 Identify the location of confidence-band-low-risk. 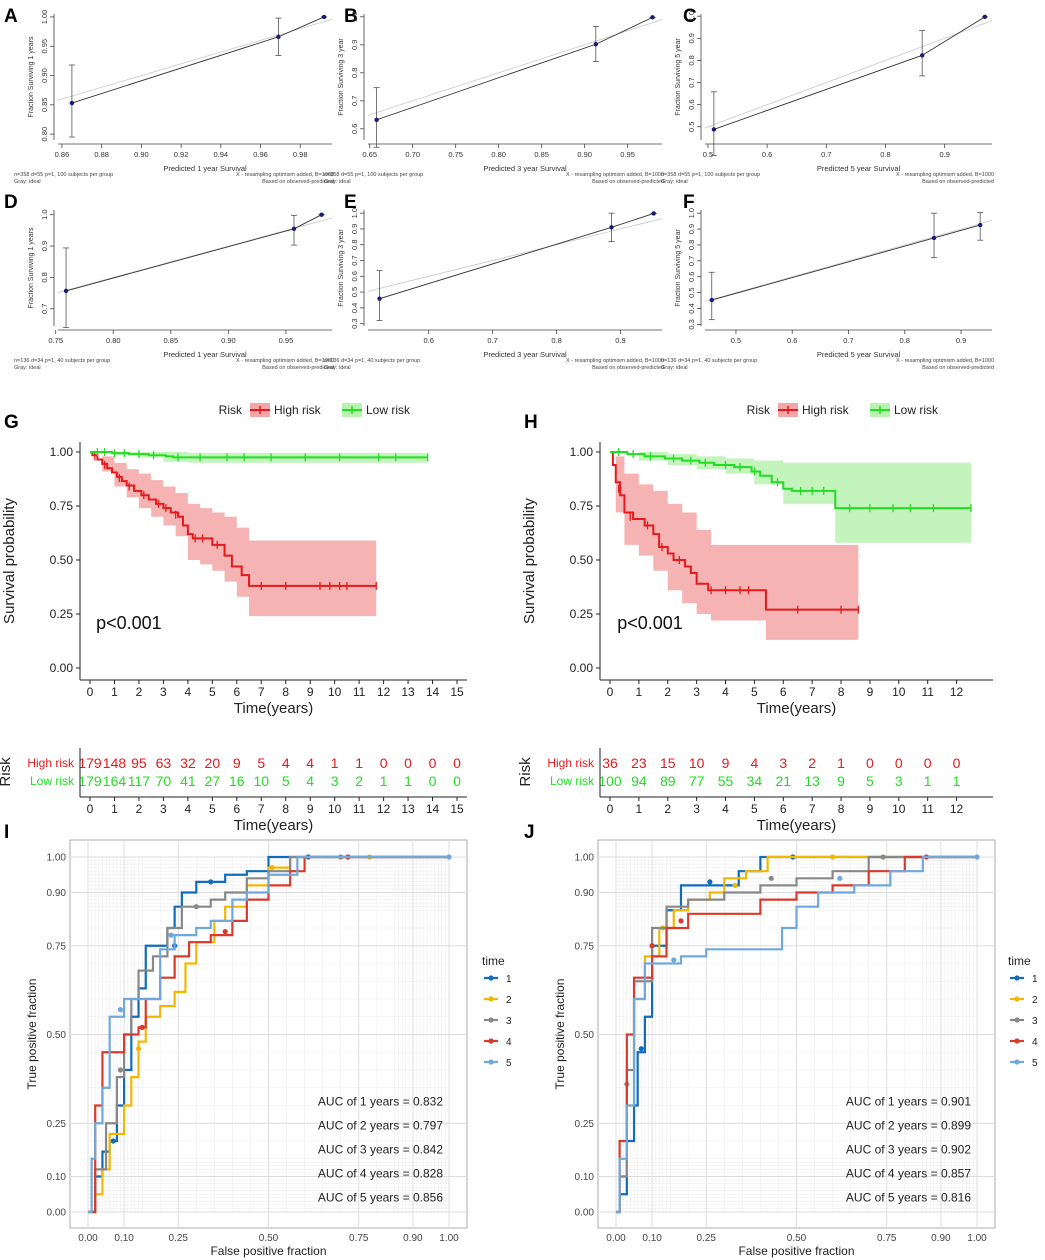
(790, 497).